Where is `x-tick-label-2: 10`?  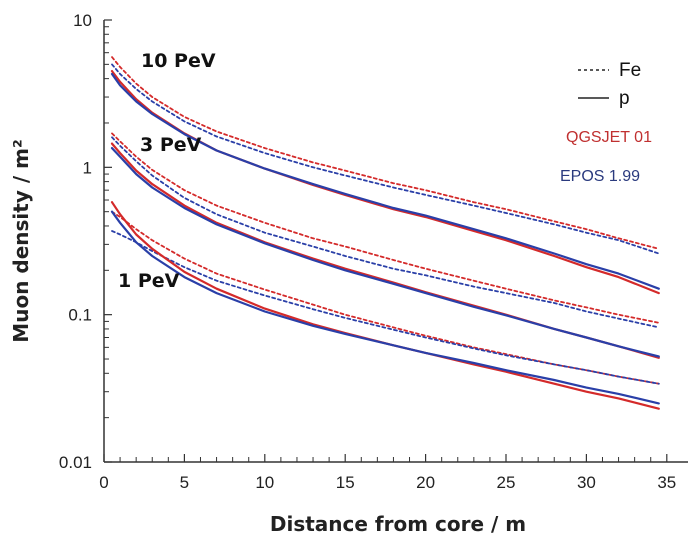 x-tick-label-2: 10 is located at coordinates (264, 482).